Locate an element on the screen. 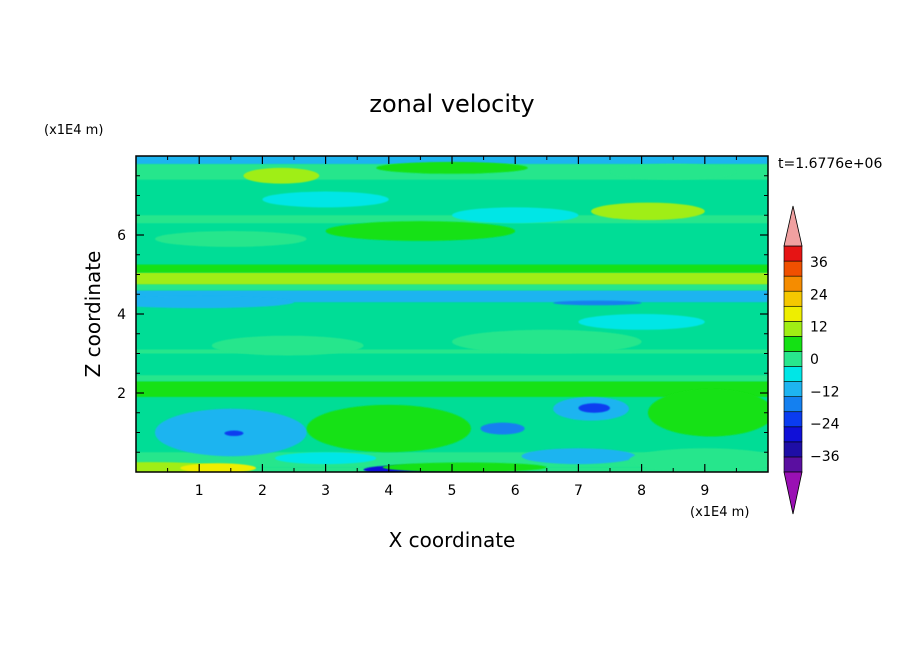 The height and width of the screenshot is (658, 904). colorbar-extend-low is located at coordinates (793, 493).